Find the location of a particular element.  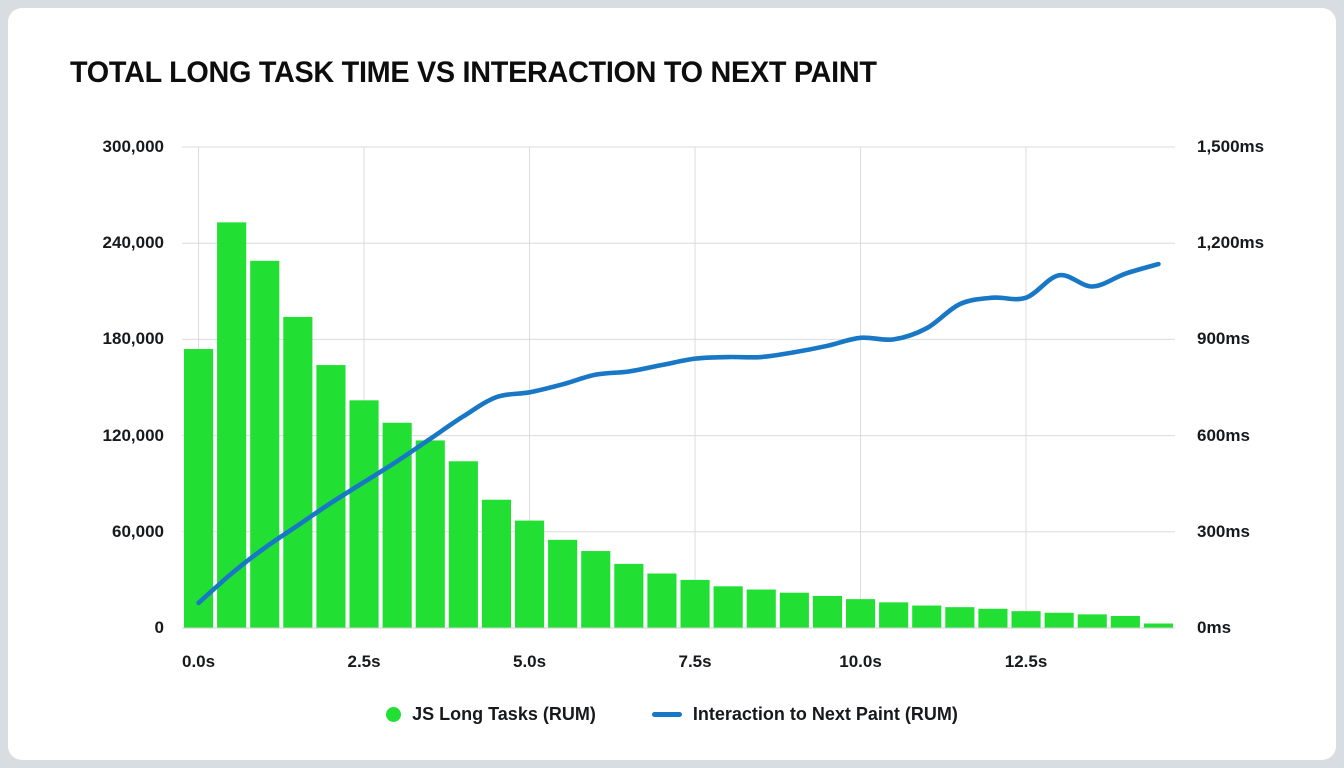

y-axis-left-tick: 300,000 is located at coordinates (133, 146).